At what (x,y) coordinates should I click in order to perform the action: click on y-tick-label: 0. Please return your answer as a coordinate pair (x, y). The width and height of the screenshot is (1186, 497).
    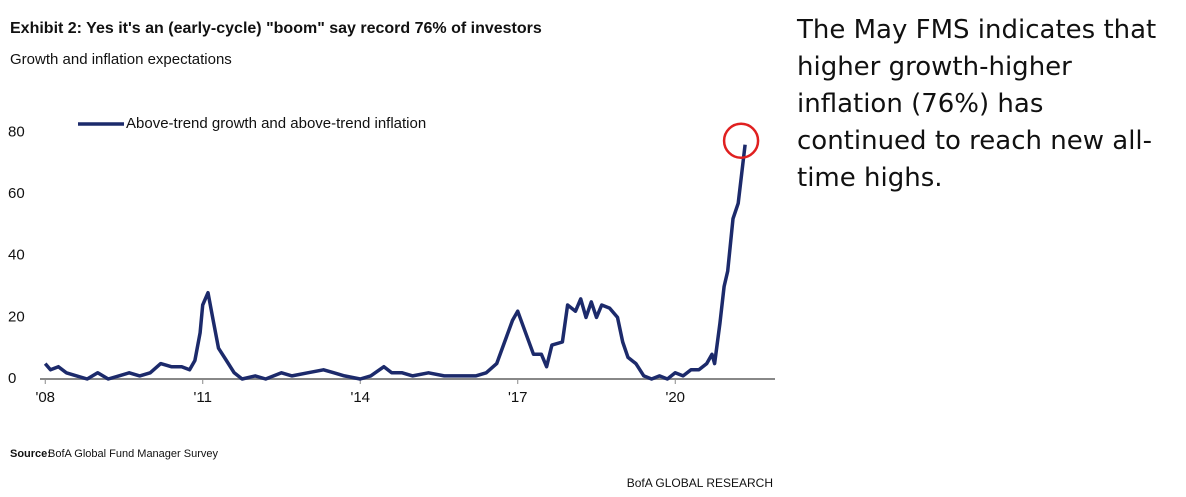
    Looking at the image, I should click on (12, 378).